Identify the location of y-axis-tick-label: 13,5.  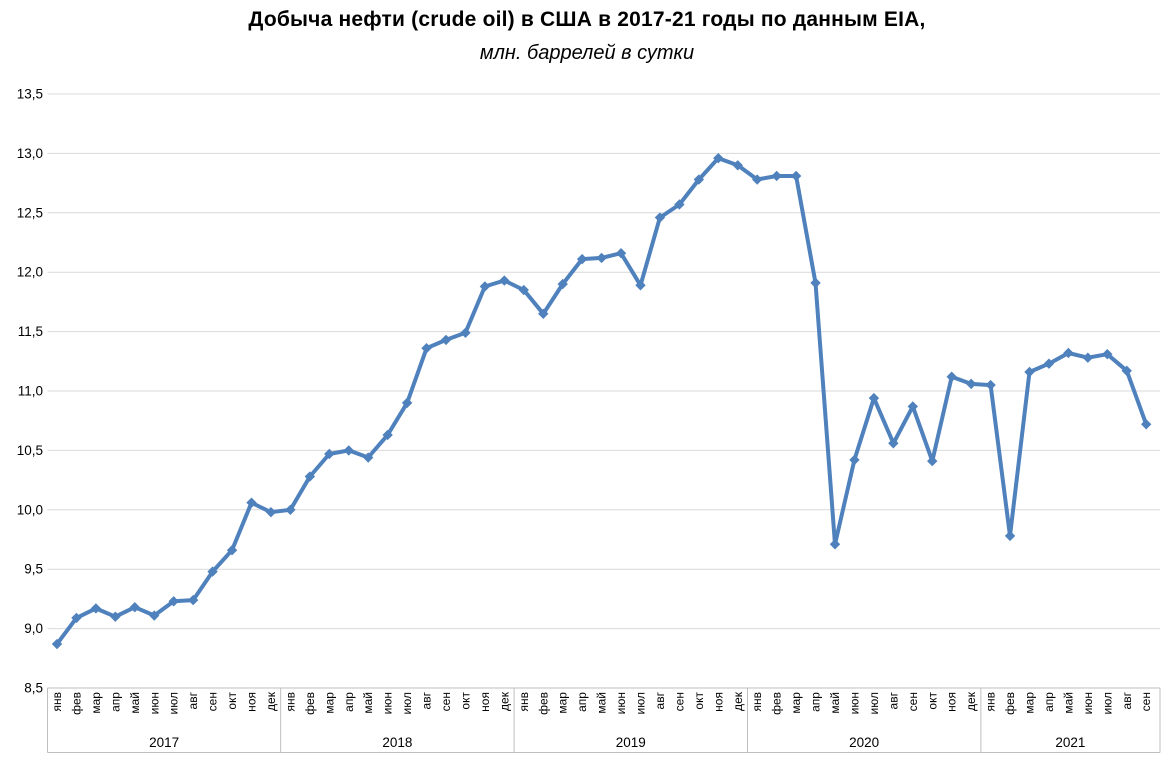
(30, 94).